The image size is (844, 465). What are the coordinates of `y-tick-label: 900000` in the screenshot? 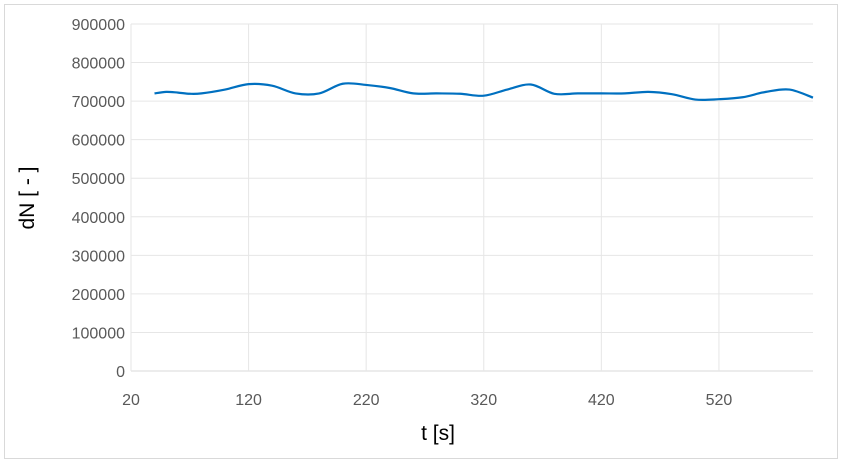 It's located at (98, 25).